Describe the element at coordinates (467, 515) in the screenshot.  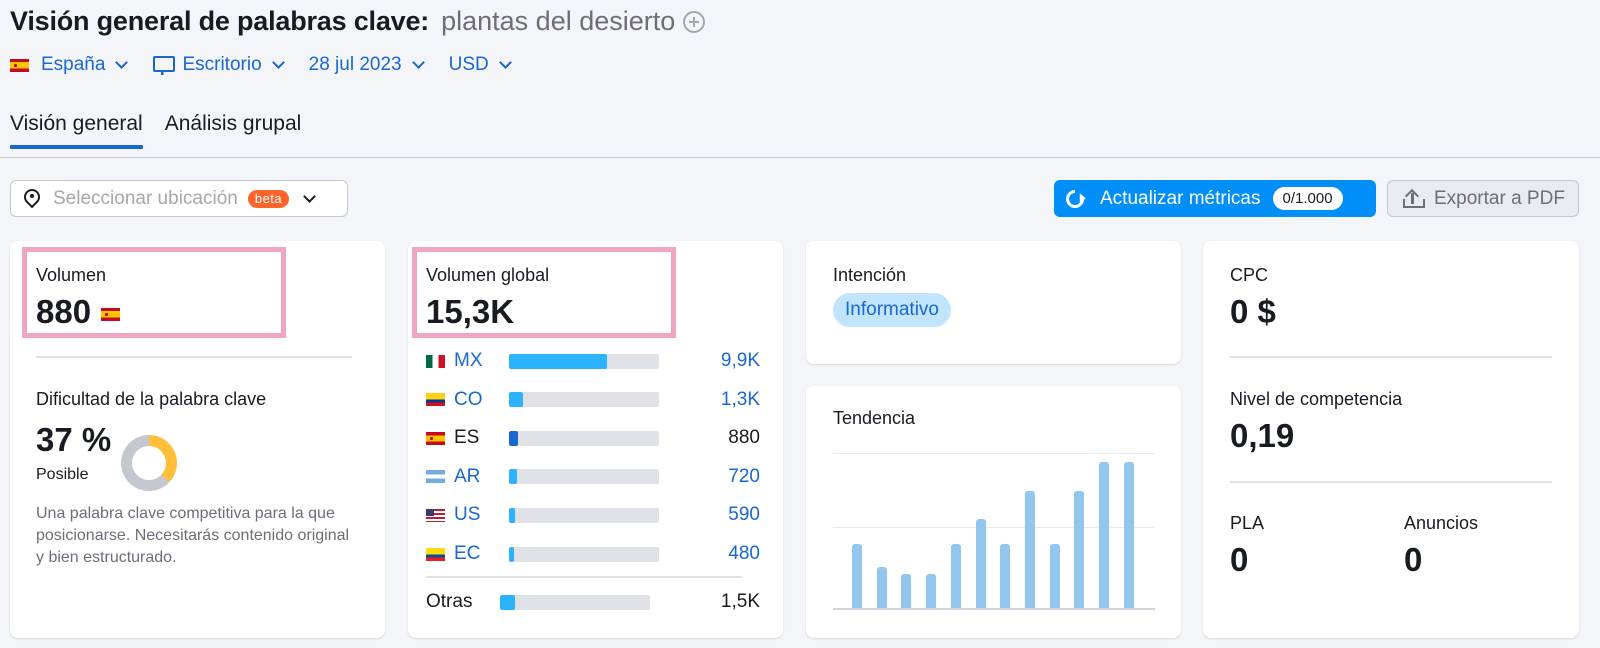
I see `country-code: US` at that location.